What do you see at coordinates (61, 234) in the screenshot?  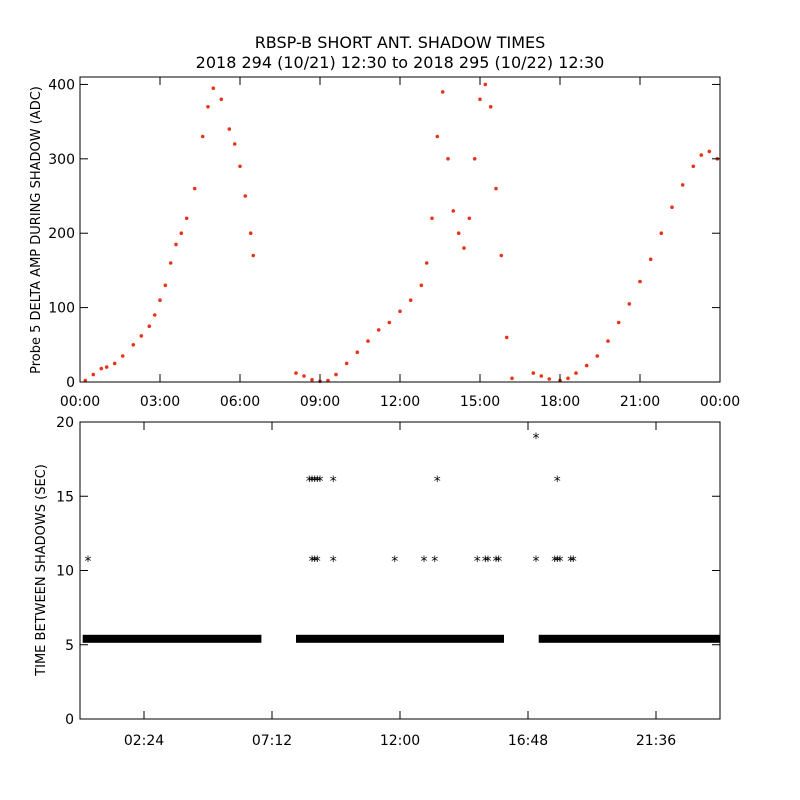 I see `top-ytick-label-2: 200` at bounding box center [61, 234].